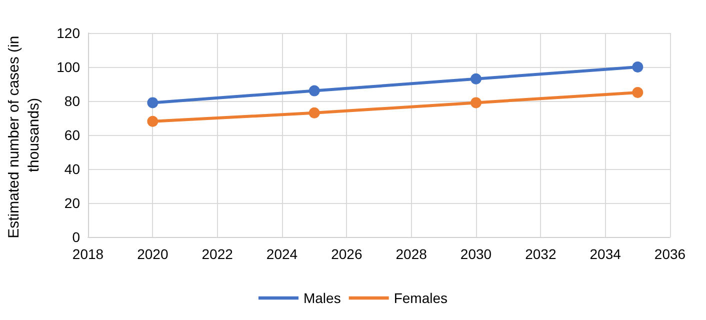 This screenshot has width=706, height=320. I want to click on y-tick-label: 20, so click(72, 203).